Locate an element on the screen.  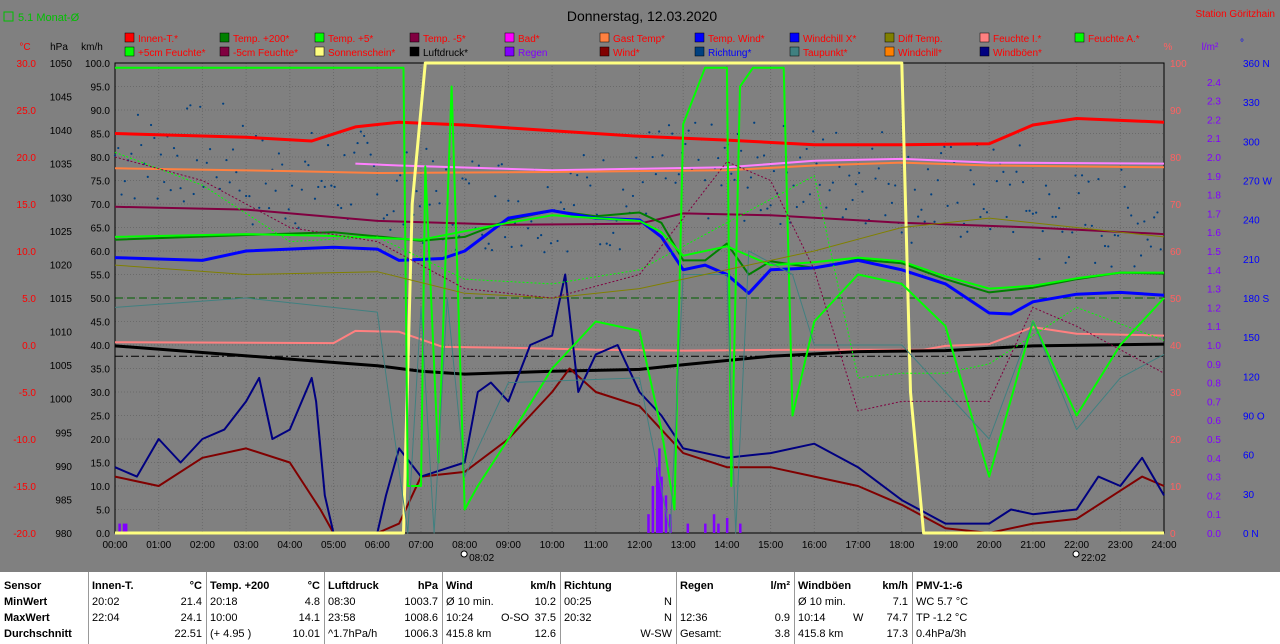
tick-label-humidity: 40 is located at coordinates (1176, 346).